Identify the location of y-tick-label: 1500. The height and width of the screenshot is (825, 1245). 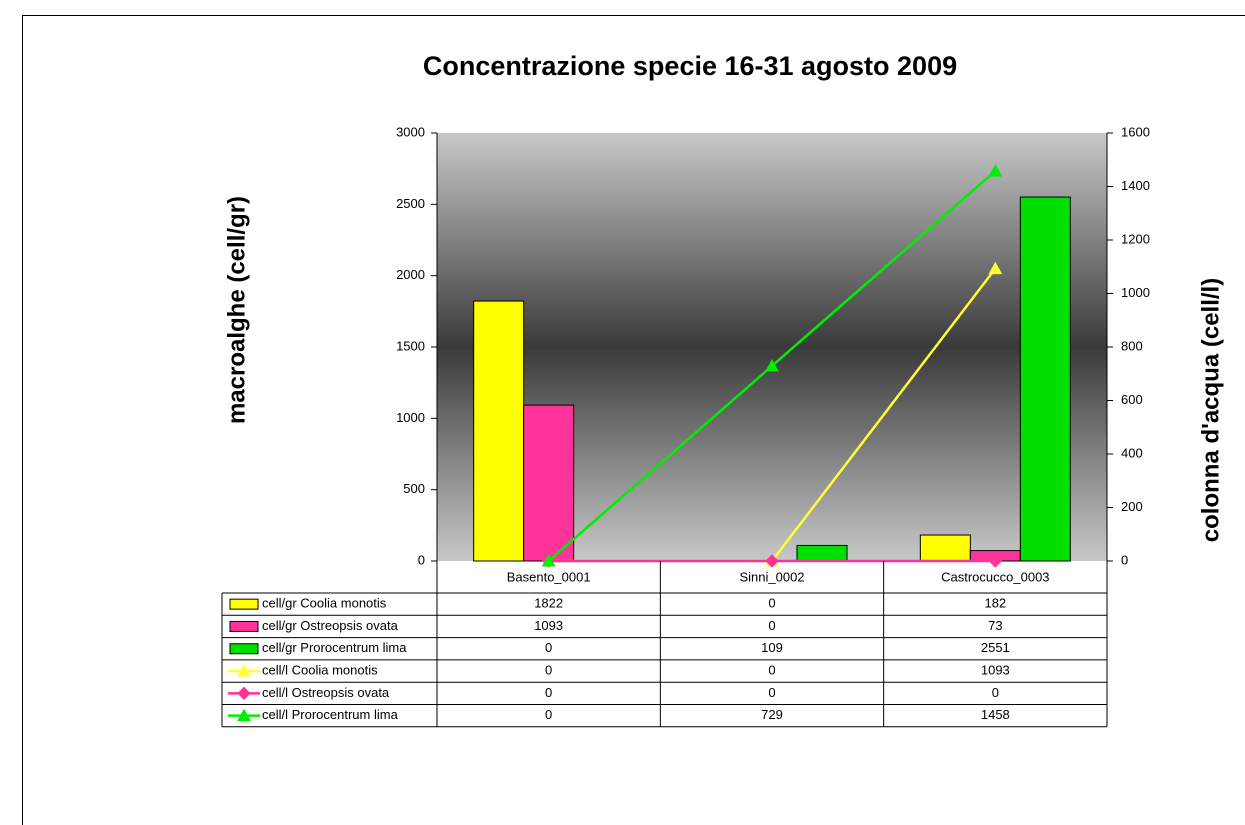
(410, 345).